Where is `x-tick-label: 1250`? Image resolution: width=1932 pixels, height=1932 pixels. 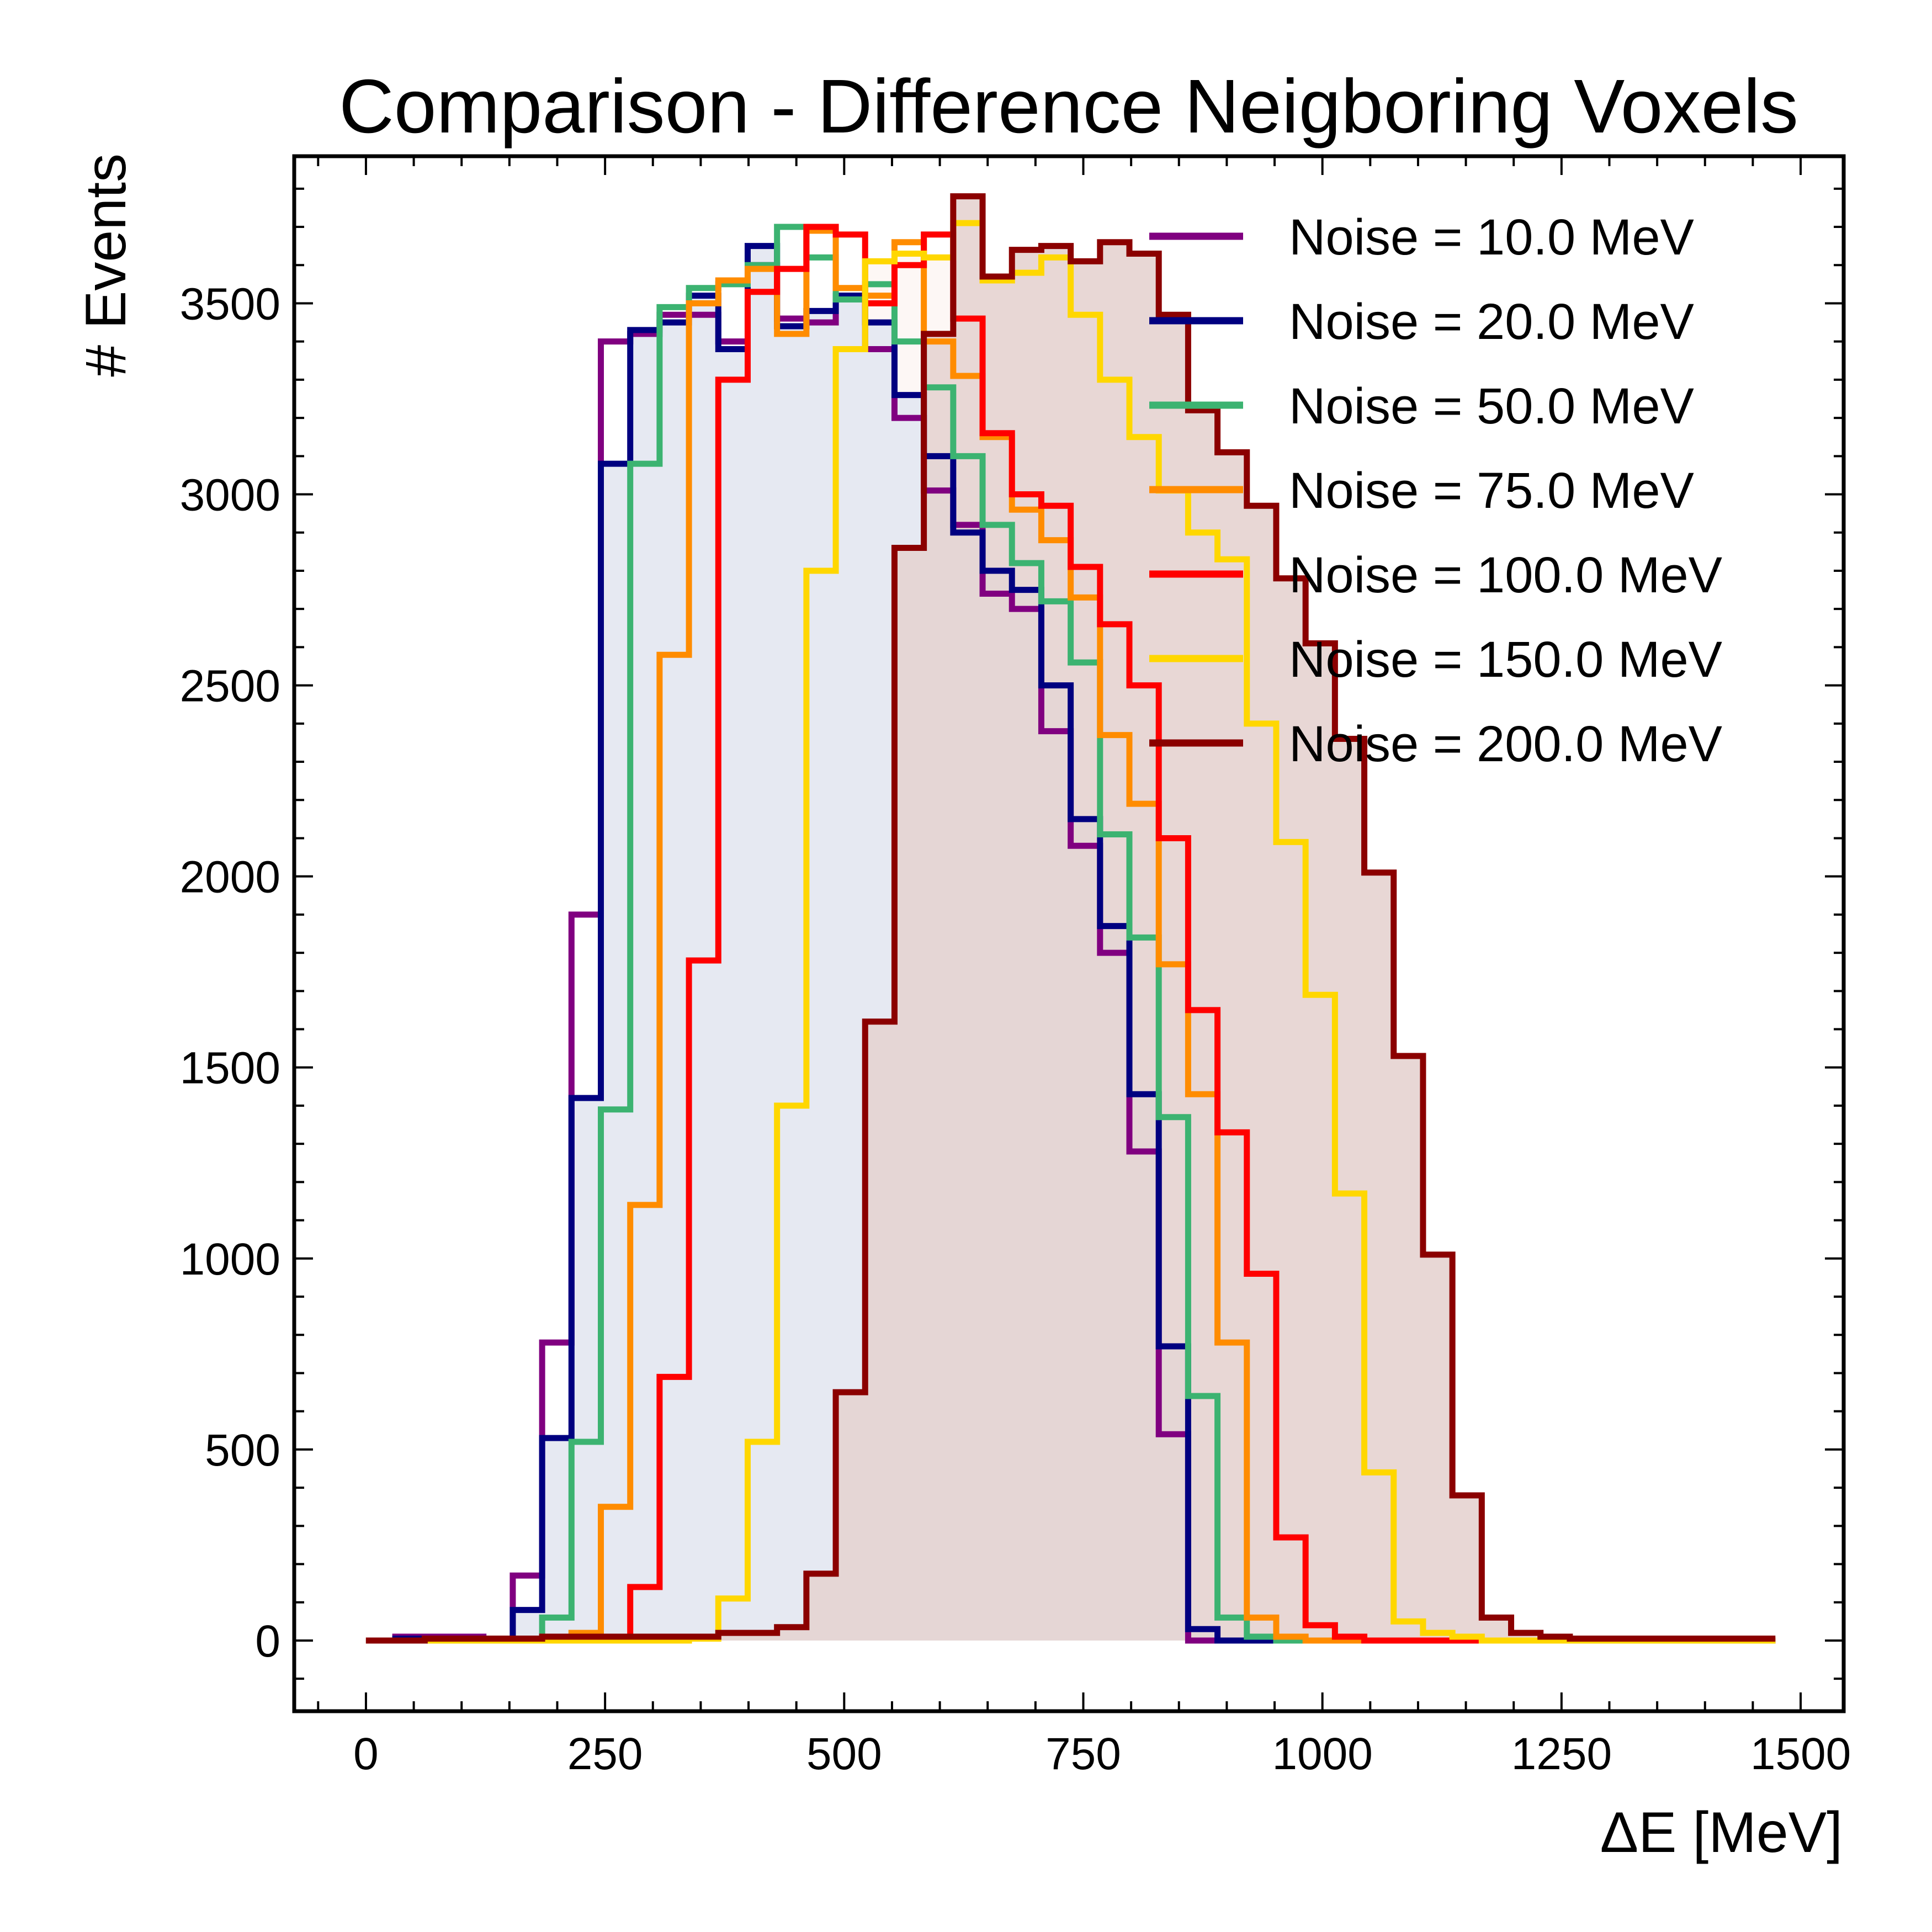
x-tick-label: 1250 is located at coordinates (1562, 1754).